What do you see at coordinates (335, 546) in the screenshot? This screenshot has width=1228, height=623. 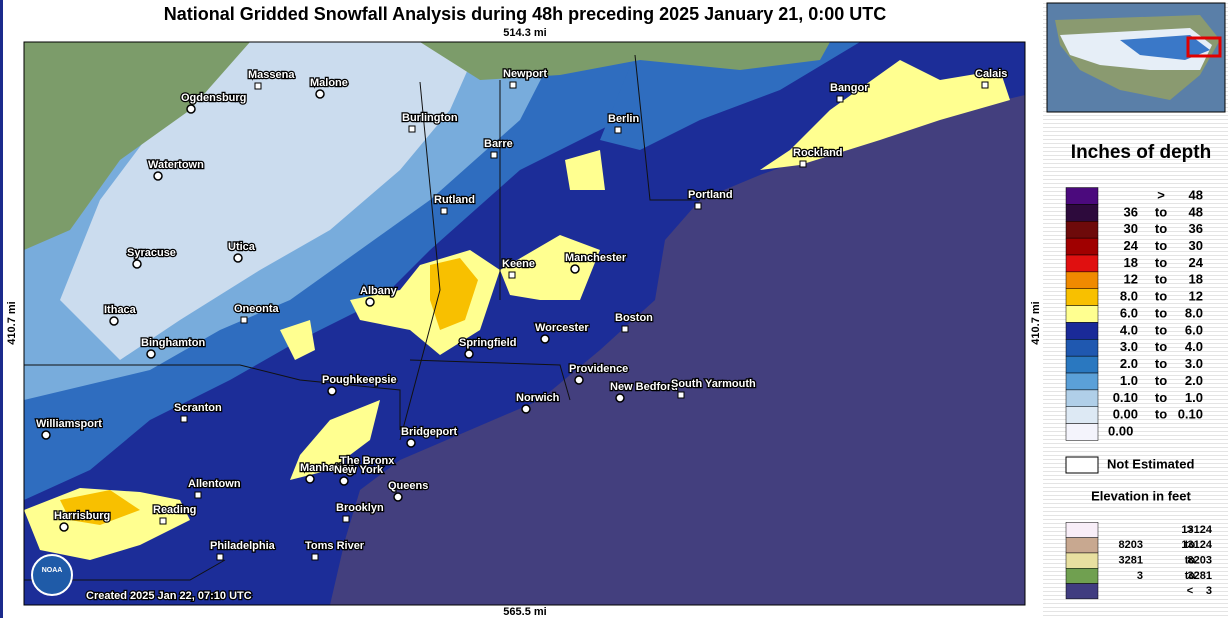 I see `city-label: Toms River` at bounding box center [335, 546].